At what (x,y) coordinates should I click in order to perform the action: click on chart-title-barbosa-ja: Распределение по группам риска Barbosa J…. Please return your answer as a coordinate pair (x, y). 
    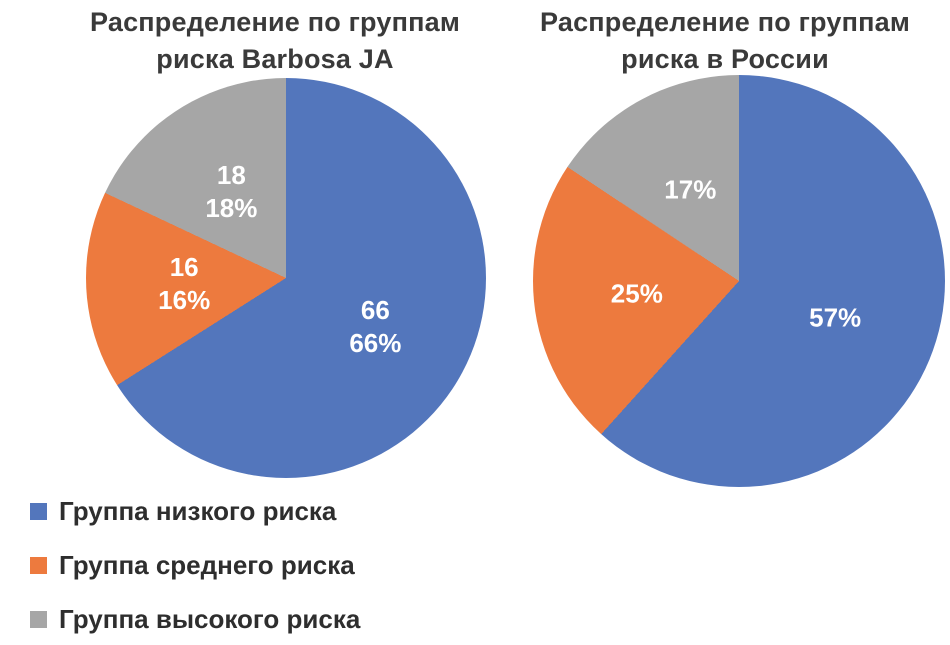
    Looking at the image, I should click on (275, 41).